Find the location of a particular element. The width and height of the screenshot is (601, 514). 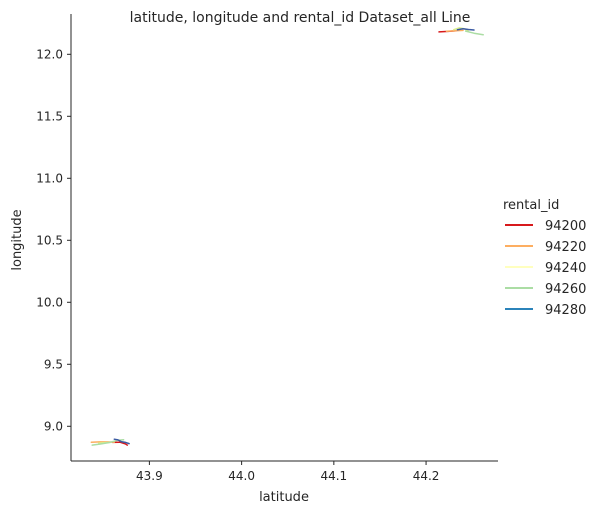

y-tick-label: 10.0 is located at coordinates (49, 302).